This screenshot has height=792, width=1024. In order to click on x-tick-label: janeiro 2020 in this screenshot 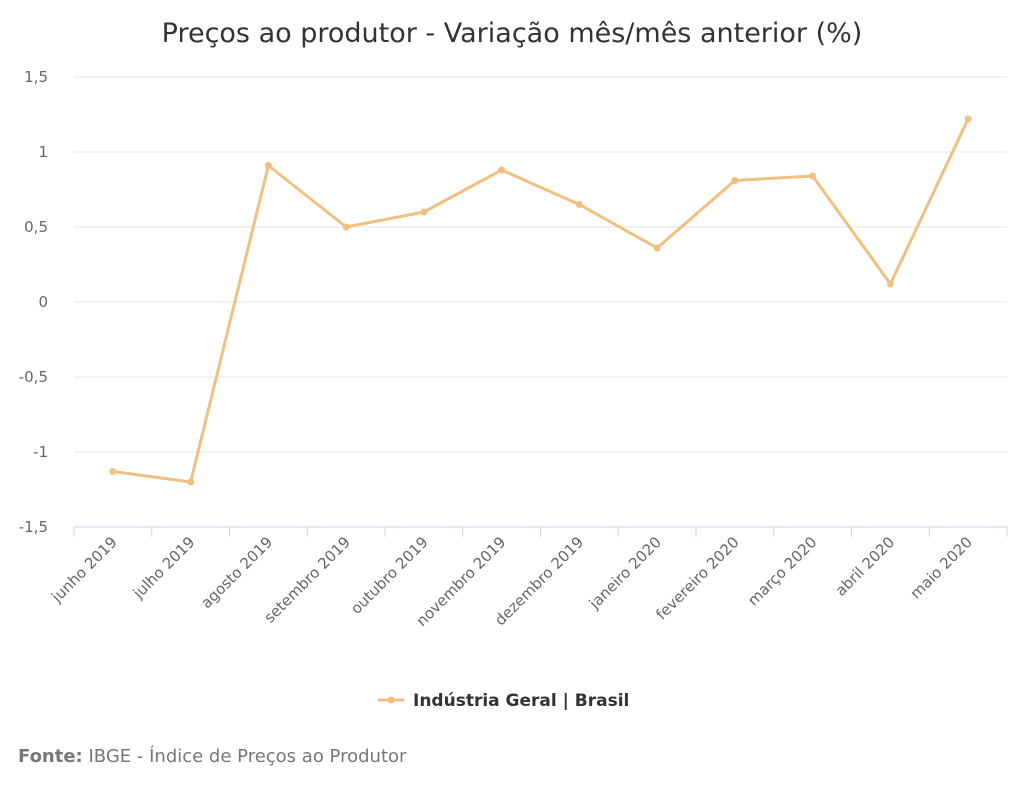, I will do `click(625, 573)`.